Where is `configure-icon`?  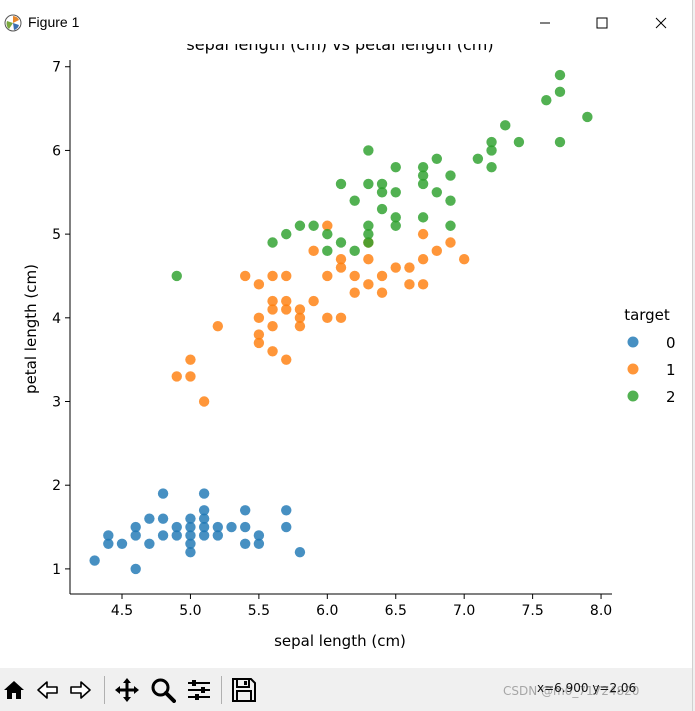
configure-icon is located at coordinates (199, 690).